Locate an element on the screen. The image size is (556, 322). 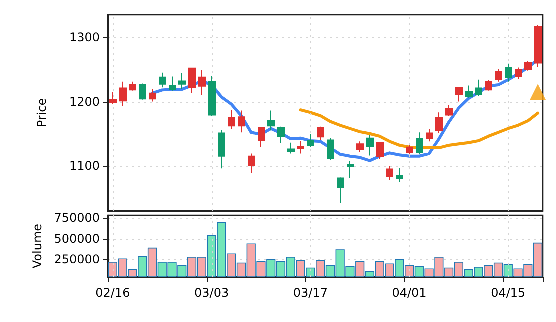
x-tick-label: 03/03 is located at coordinates (212, 293).